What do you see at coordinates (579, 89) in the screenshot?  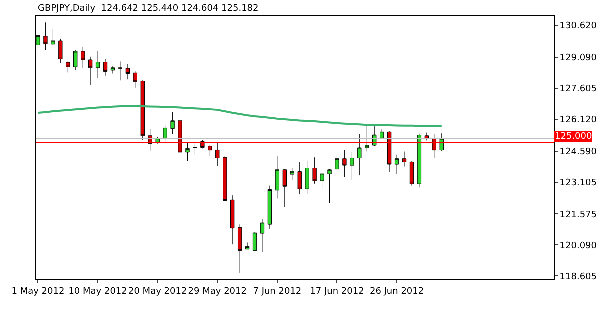 I see `y-tick-label: 127.605` at bounding box center [579, 89].